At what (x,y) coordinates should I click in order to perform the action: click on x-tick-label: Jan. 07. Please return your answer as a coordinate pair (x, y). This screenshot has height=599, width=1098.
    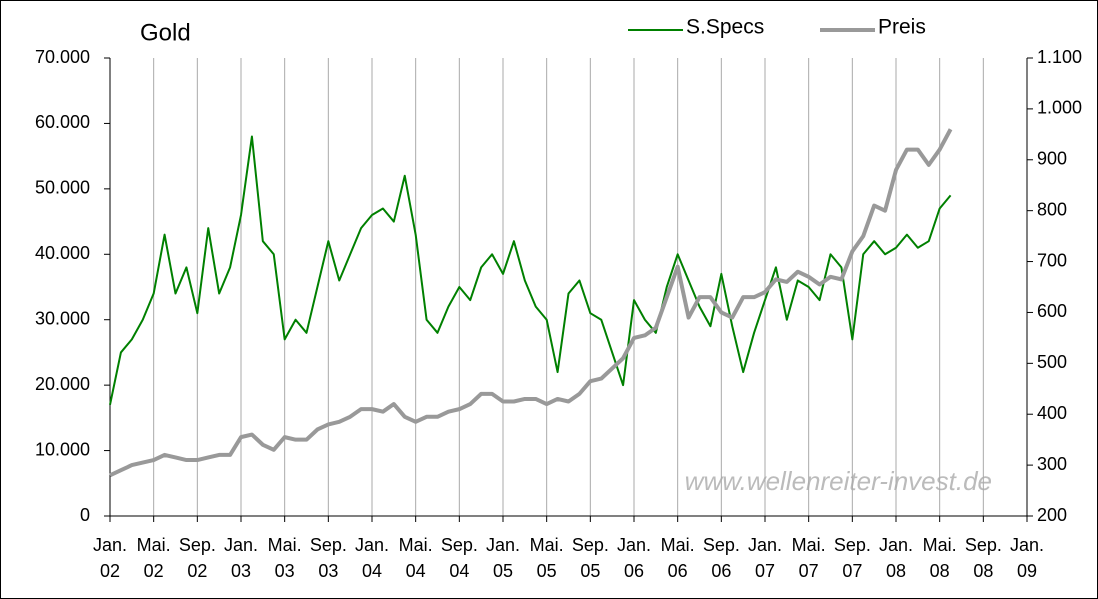
    Looking at the image, I should click on (765, 558).